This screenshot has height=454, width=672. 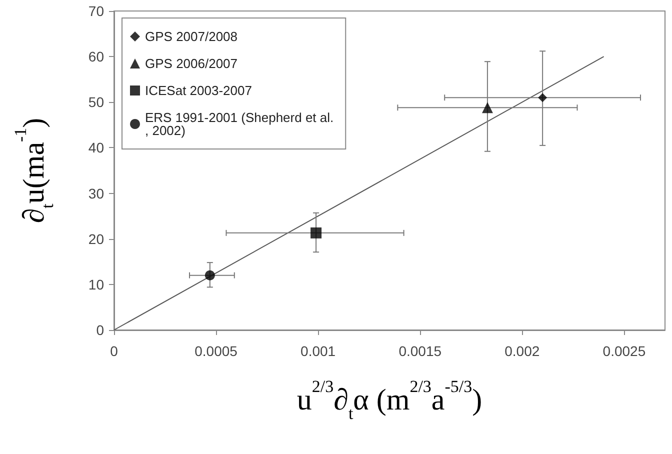 I want to click on x-tick-label: 0.002, so click(x=522, y=351).